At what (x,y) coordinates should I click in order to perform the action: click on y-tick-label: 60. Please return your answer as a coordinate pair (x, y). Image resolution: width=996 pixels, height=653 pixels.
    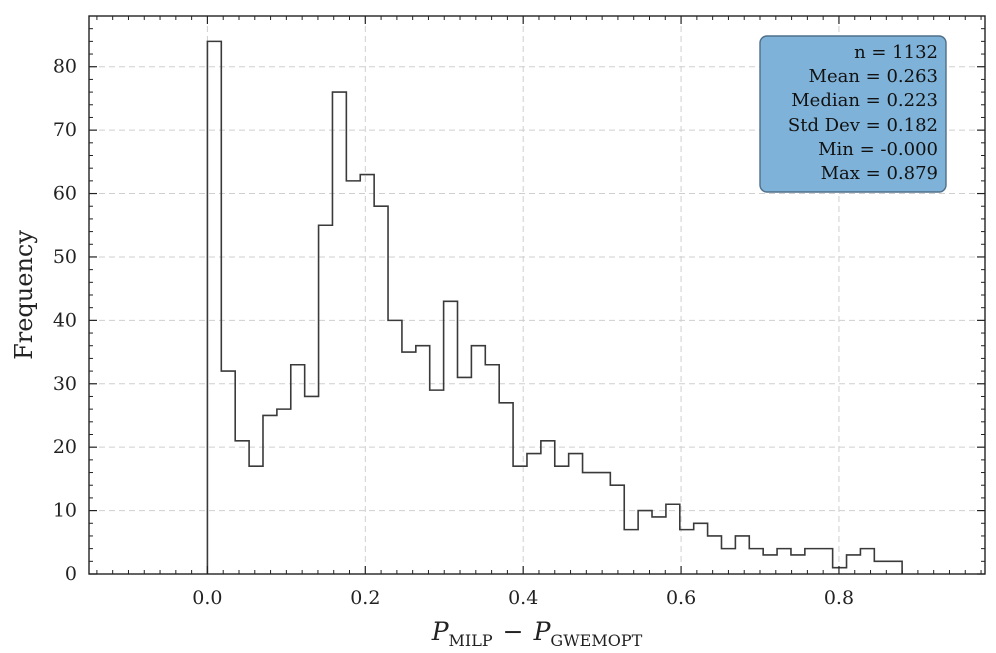
    Looking at the image, I should click on (65, 194).